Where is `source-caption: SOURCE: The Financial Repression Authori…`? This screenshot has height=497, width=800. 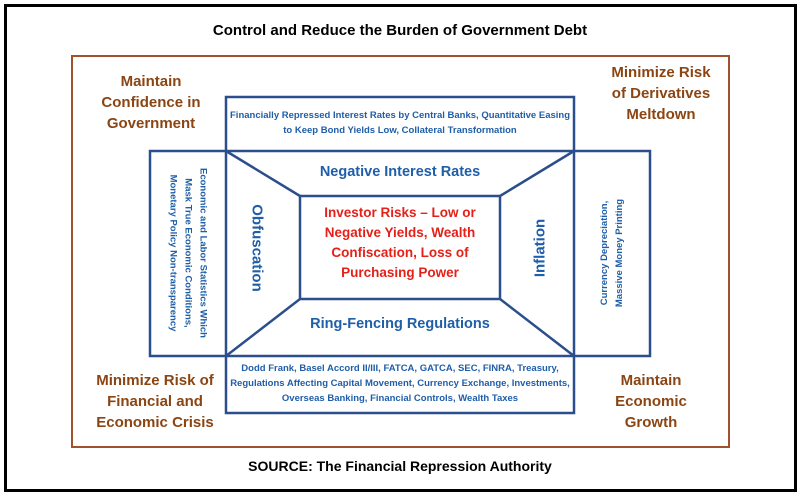
source-caption: SOURCE: The Financial Repression Authori… is located at coordinates (400, 466).